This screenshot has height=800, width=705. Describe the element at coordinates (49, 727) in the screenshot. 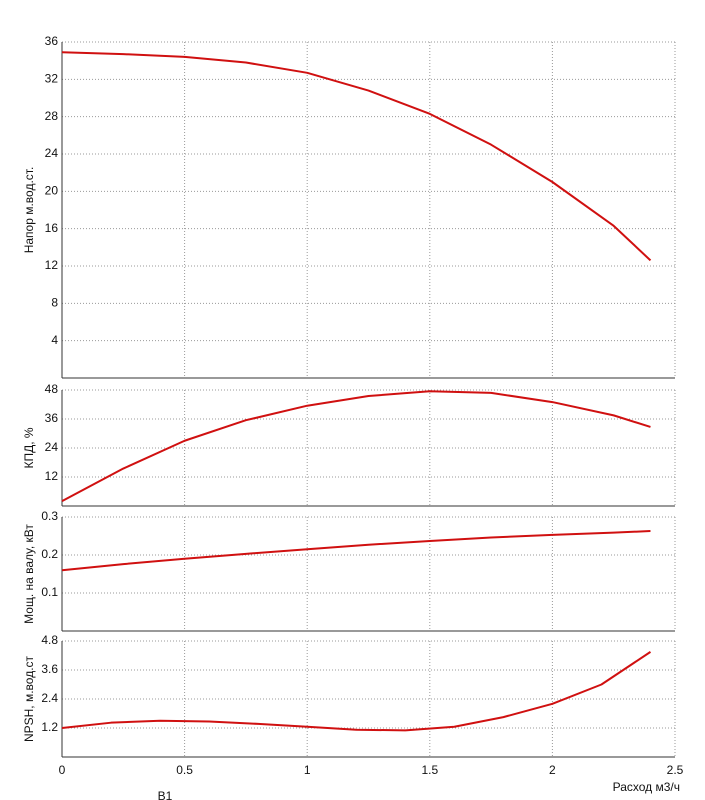

I see `y-tick-label: 1.2` at that location.